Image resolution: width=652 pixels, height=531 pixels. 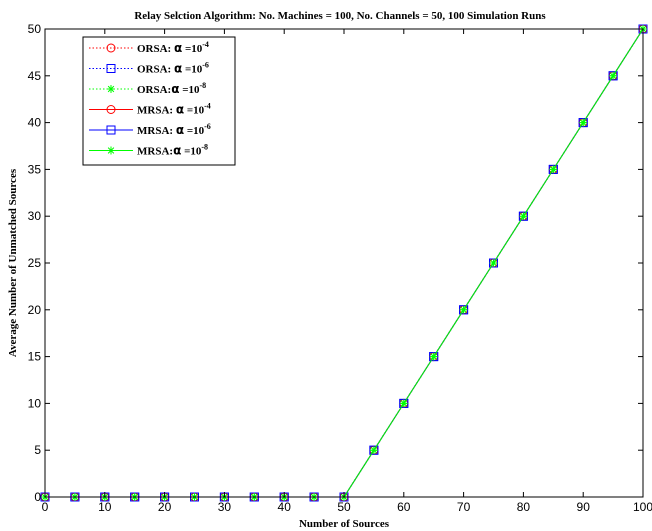 I want to click on y-tick-label: 10, so click(x=35, y=403).